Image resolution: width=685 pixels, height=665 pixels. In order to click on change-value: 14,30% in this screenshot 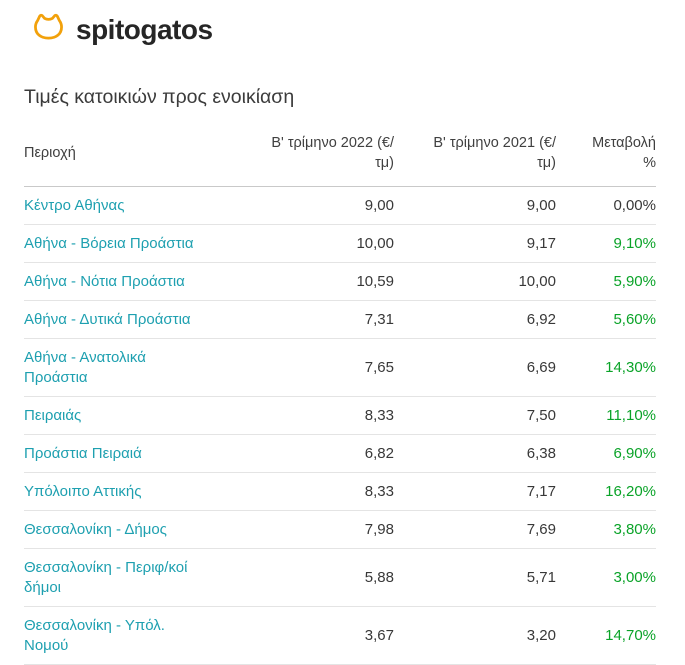, I will do `click(606, 367)`.